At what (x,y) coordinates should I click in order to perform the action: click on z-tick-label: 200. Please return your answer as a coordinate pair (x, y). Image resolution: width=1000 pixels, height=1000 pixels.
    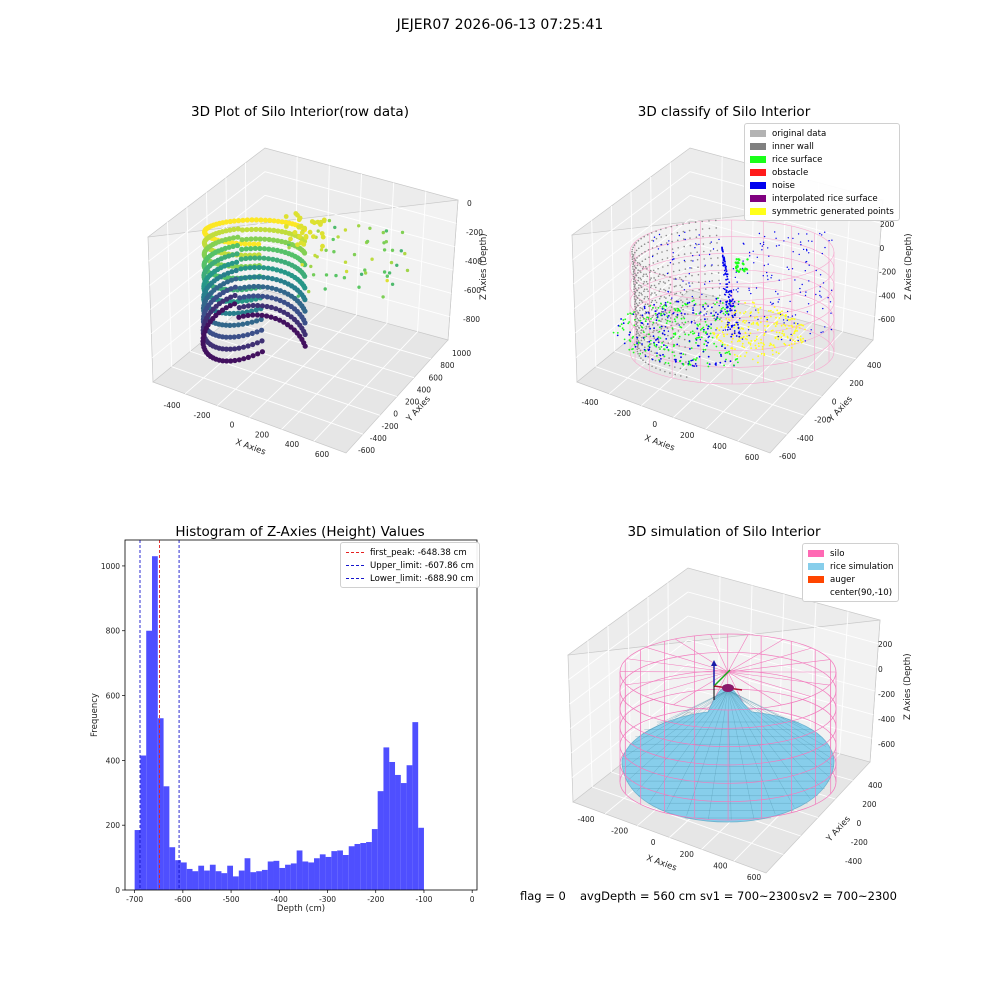
    Looking at the image, I should click on (885, 644).